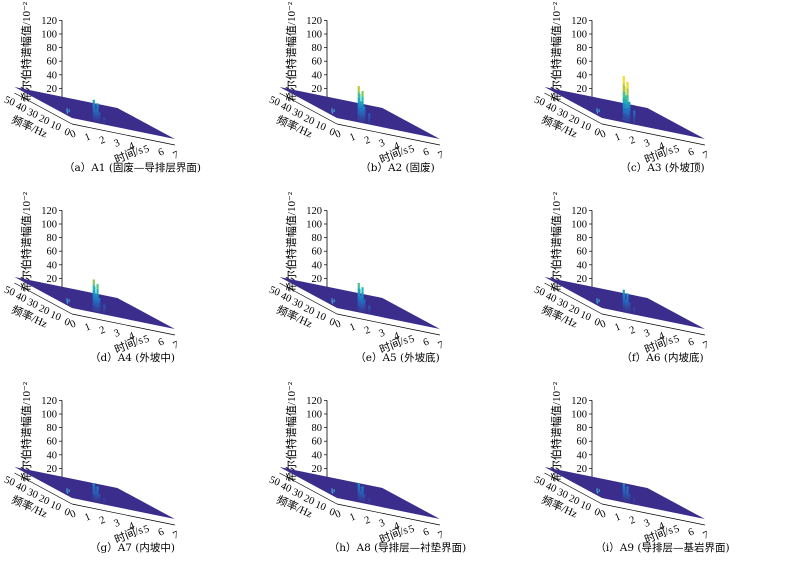 This screenshot has height=570, width=795. What do you see at coordinates (132, 358) in the screenshot?
I see `panel-caption: （d）A4 (外坡中)` at bounding box center [132, 358].